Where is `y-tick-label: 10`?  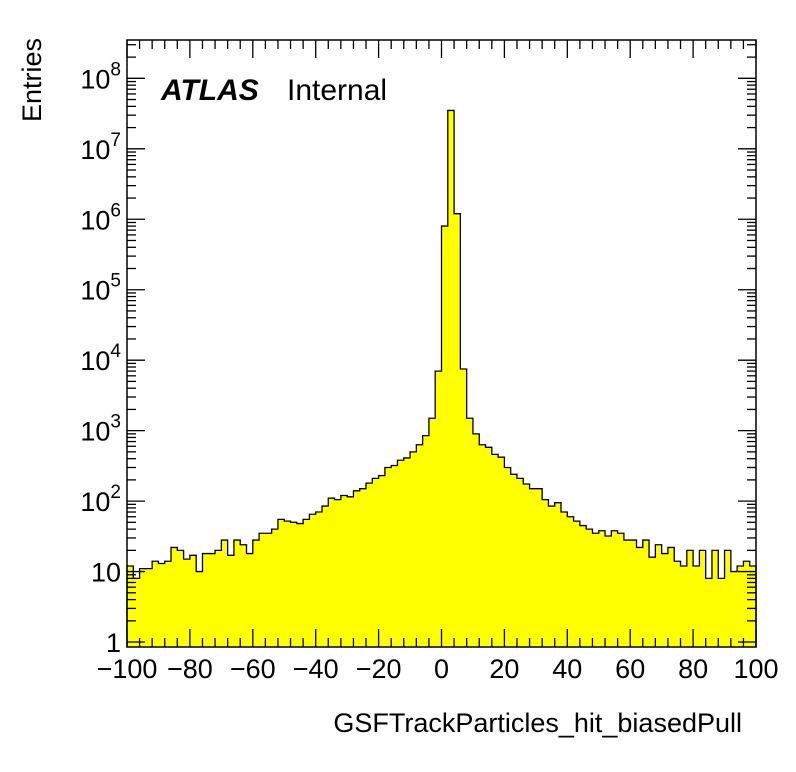 y-tick-label: 10 is located at coordinates (106, 573).